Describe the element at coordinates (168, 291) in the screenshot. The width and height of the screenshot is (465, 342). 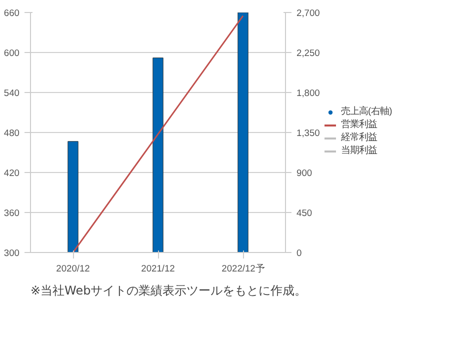
I see `text: ※当社Webサイトの業績表示ツールをもとに作成。` at that location.